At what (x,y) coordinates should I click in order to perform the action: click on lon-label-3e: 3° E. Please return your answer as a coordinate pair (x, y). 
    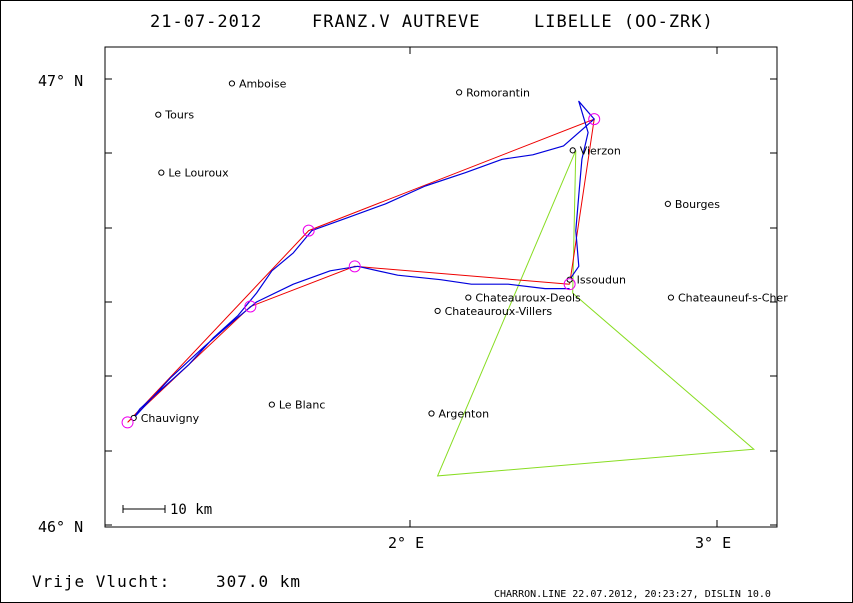
    Looking at the image, I should click on (713, 543).